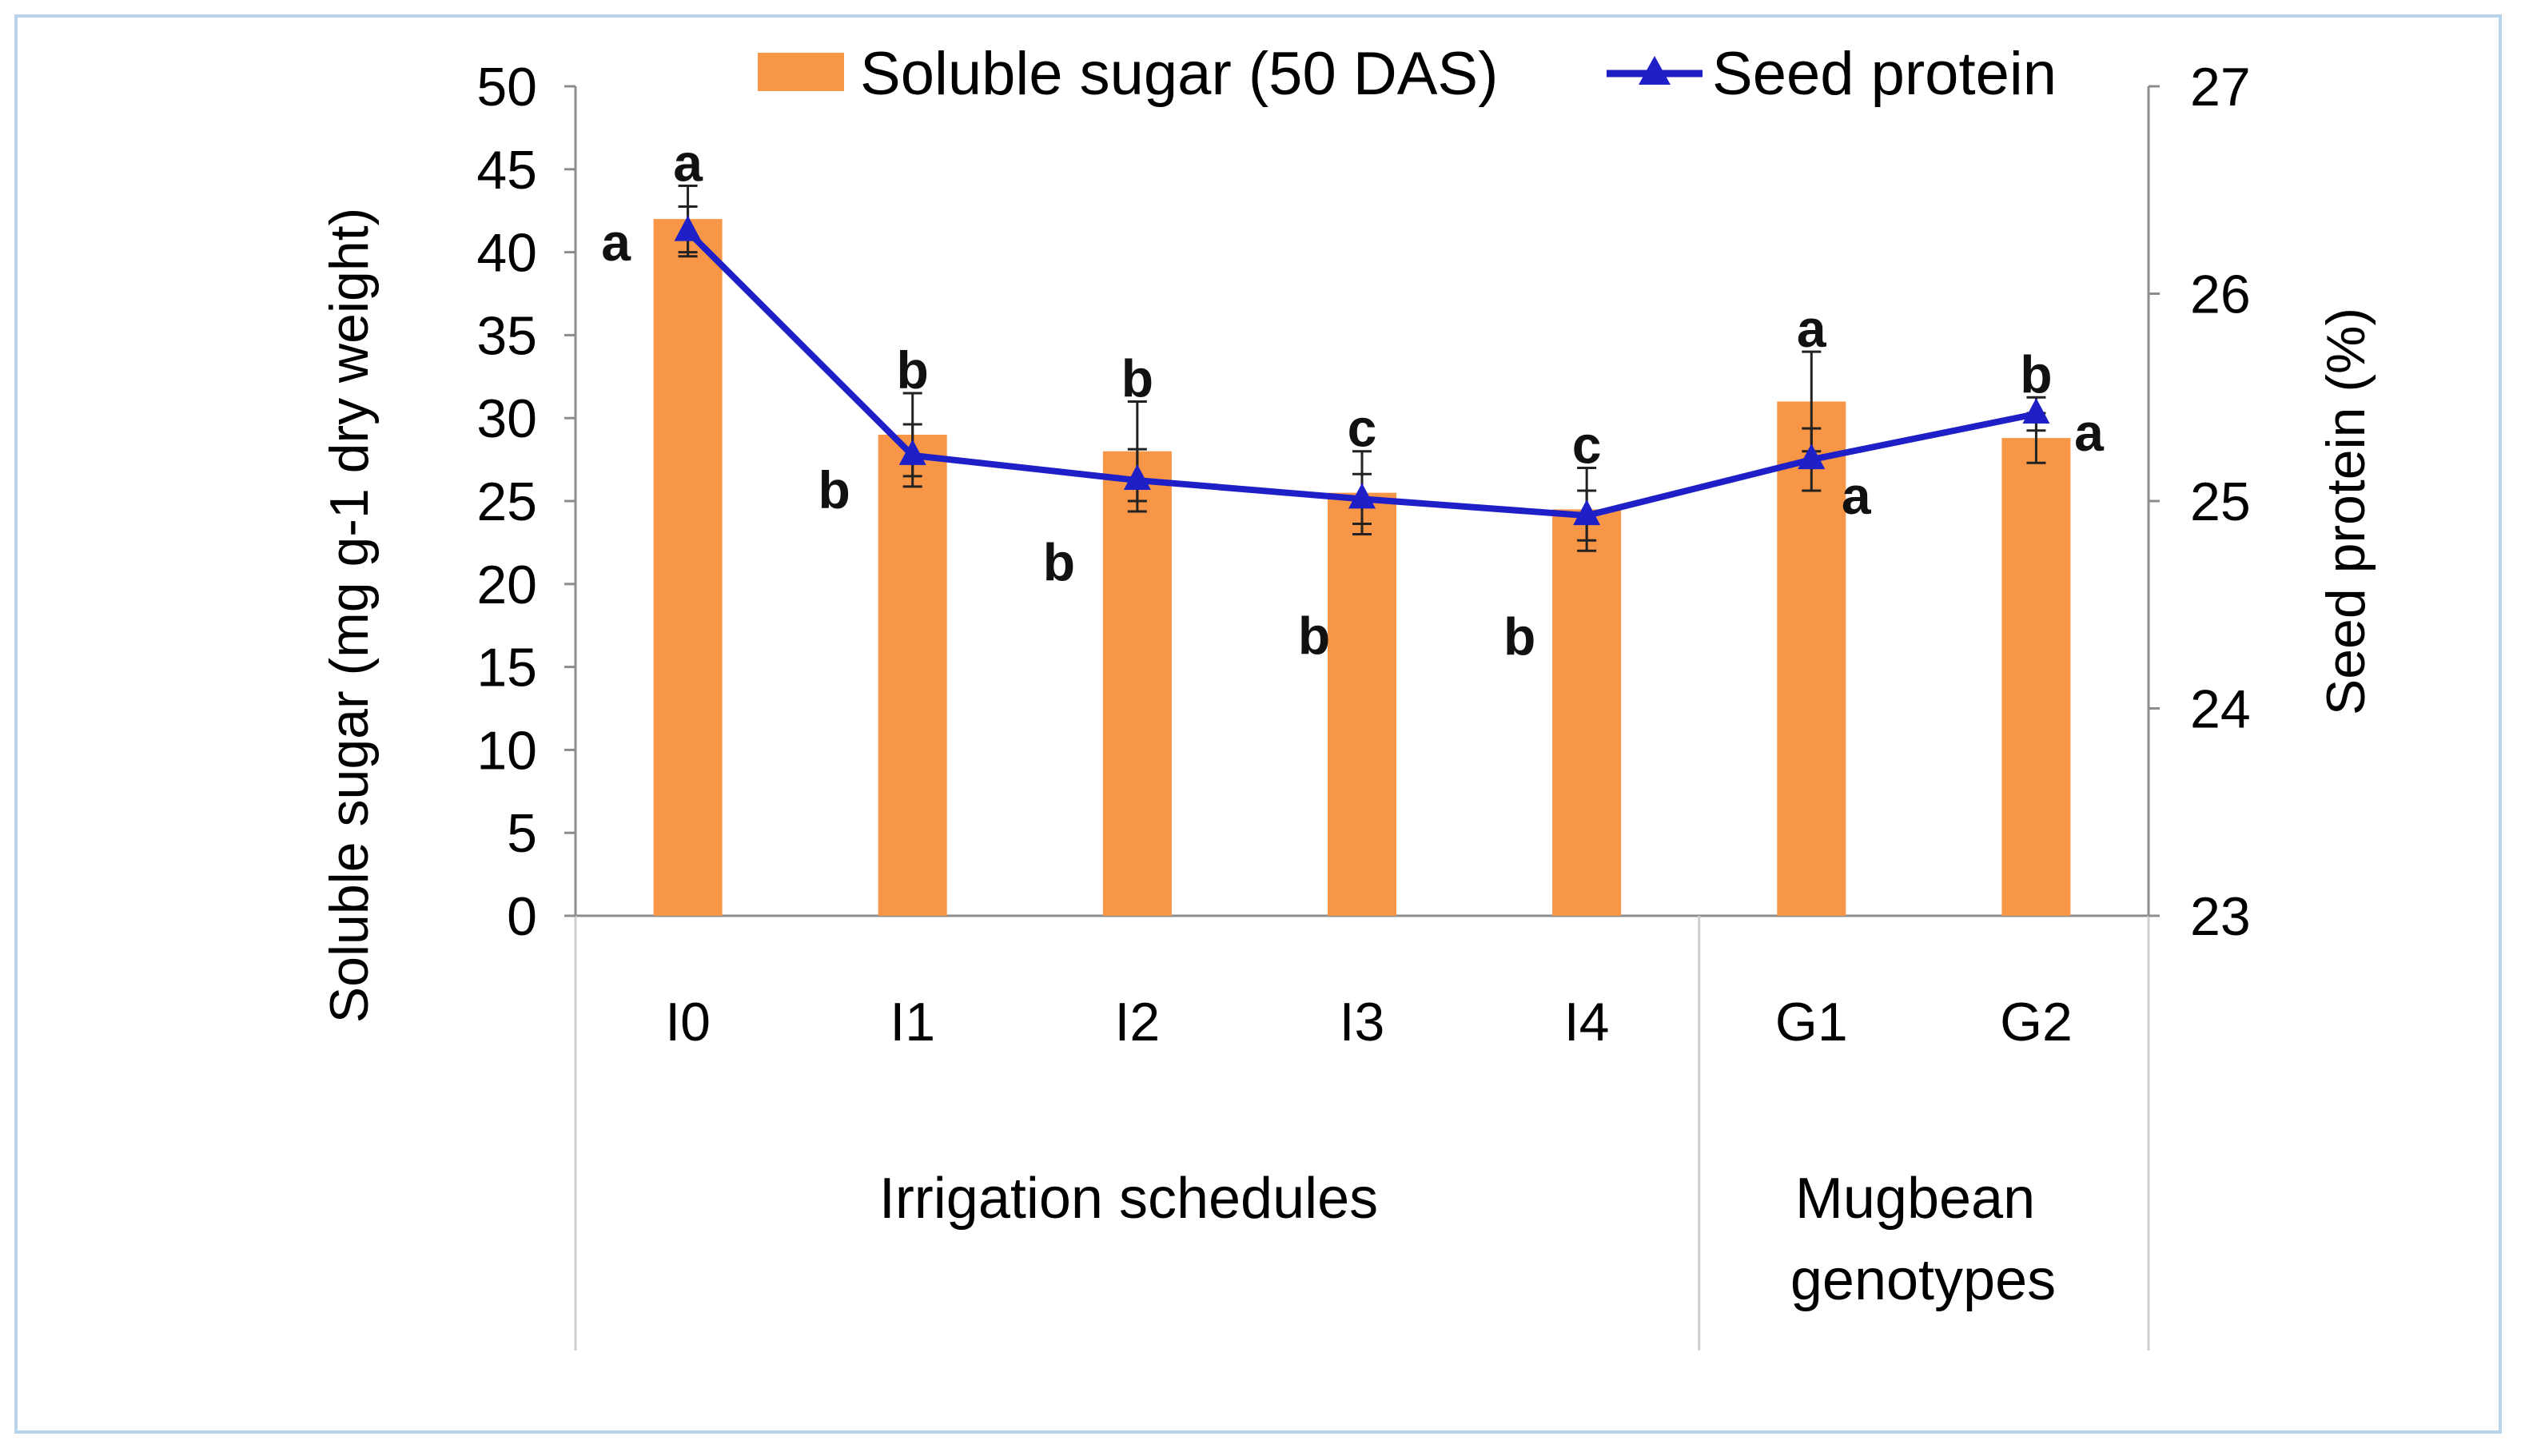  I want to click on group-label-genotypes-line1: Mugbean, so click(1915, 1199).